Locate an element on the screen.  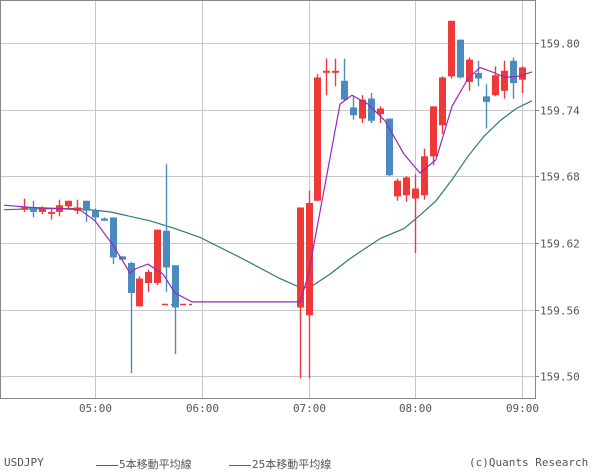
legend-ma5: 5本移動平均線 is located at coordinates (144, 464).